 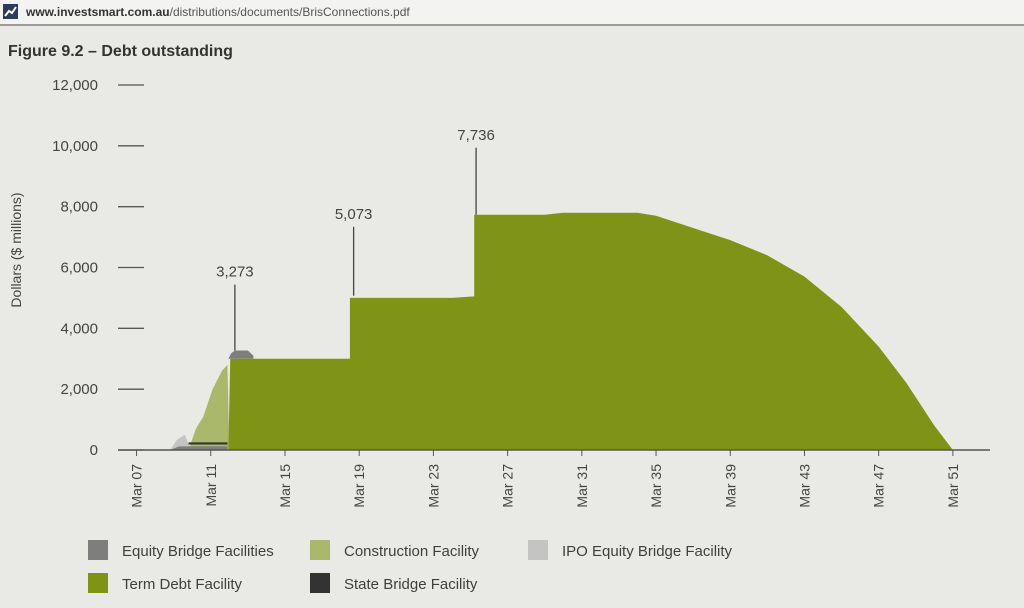 What do you see at coordinates (354, 214) in the screenshot?
I see `annotation-label: 5,073` at bounding box center [354, 214].